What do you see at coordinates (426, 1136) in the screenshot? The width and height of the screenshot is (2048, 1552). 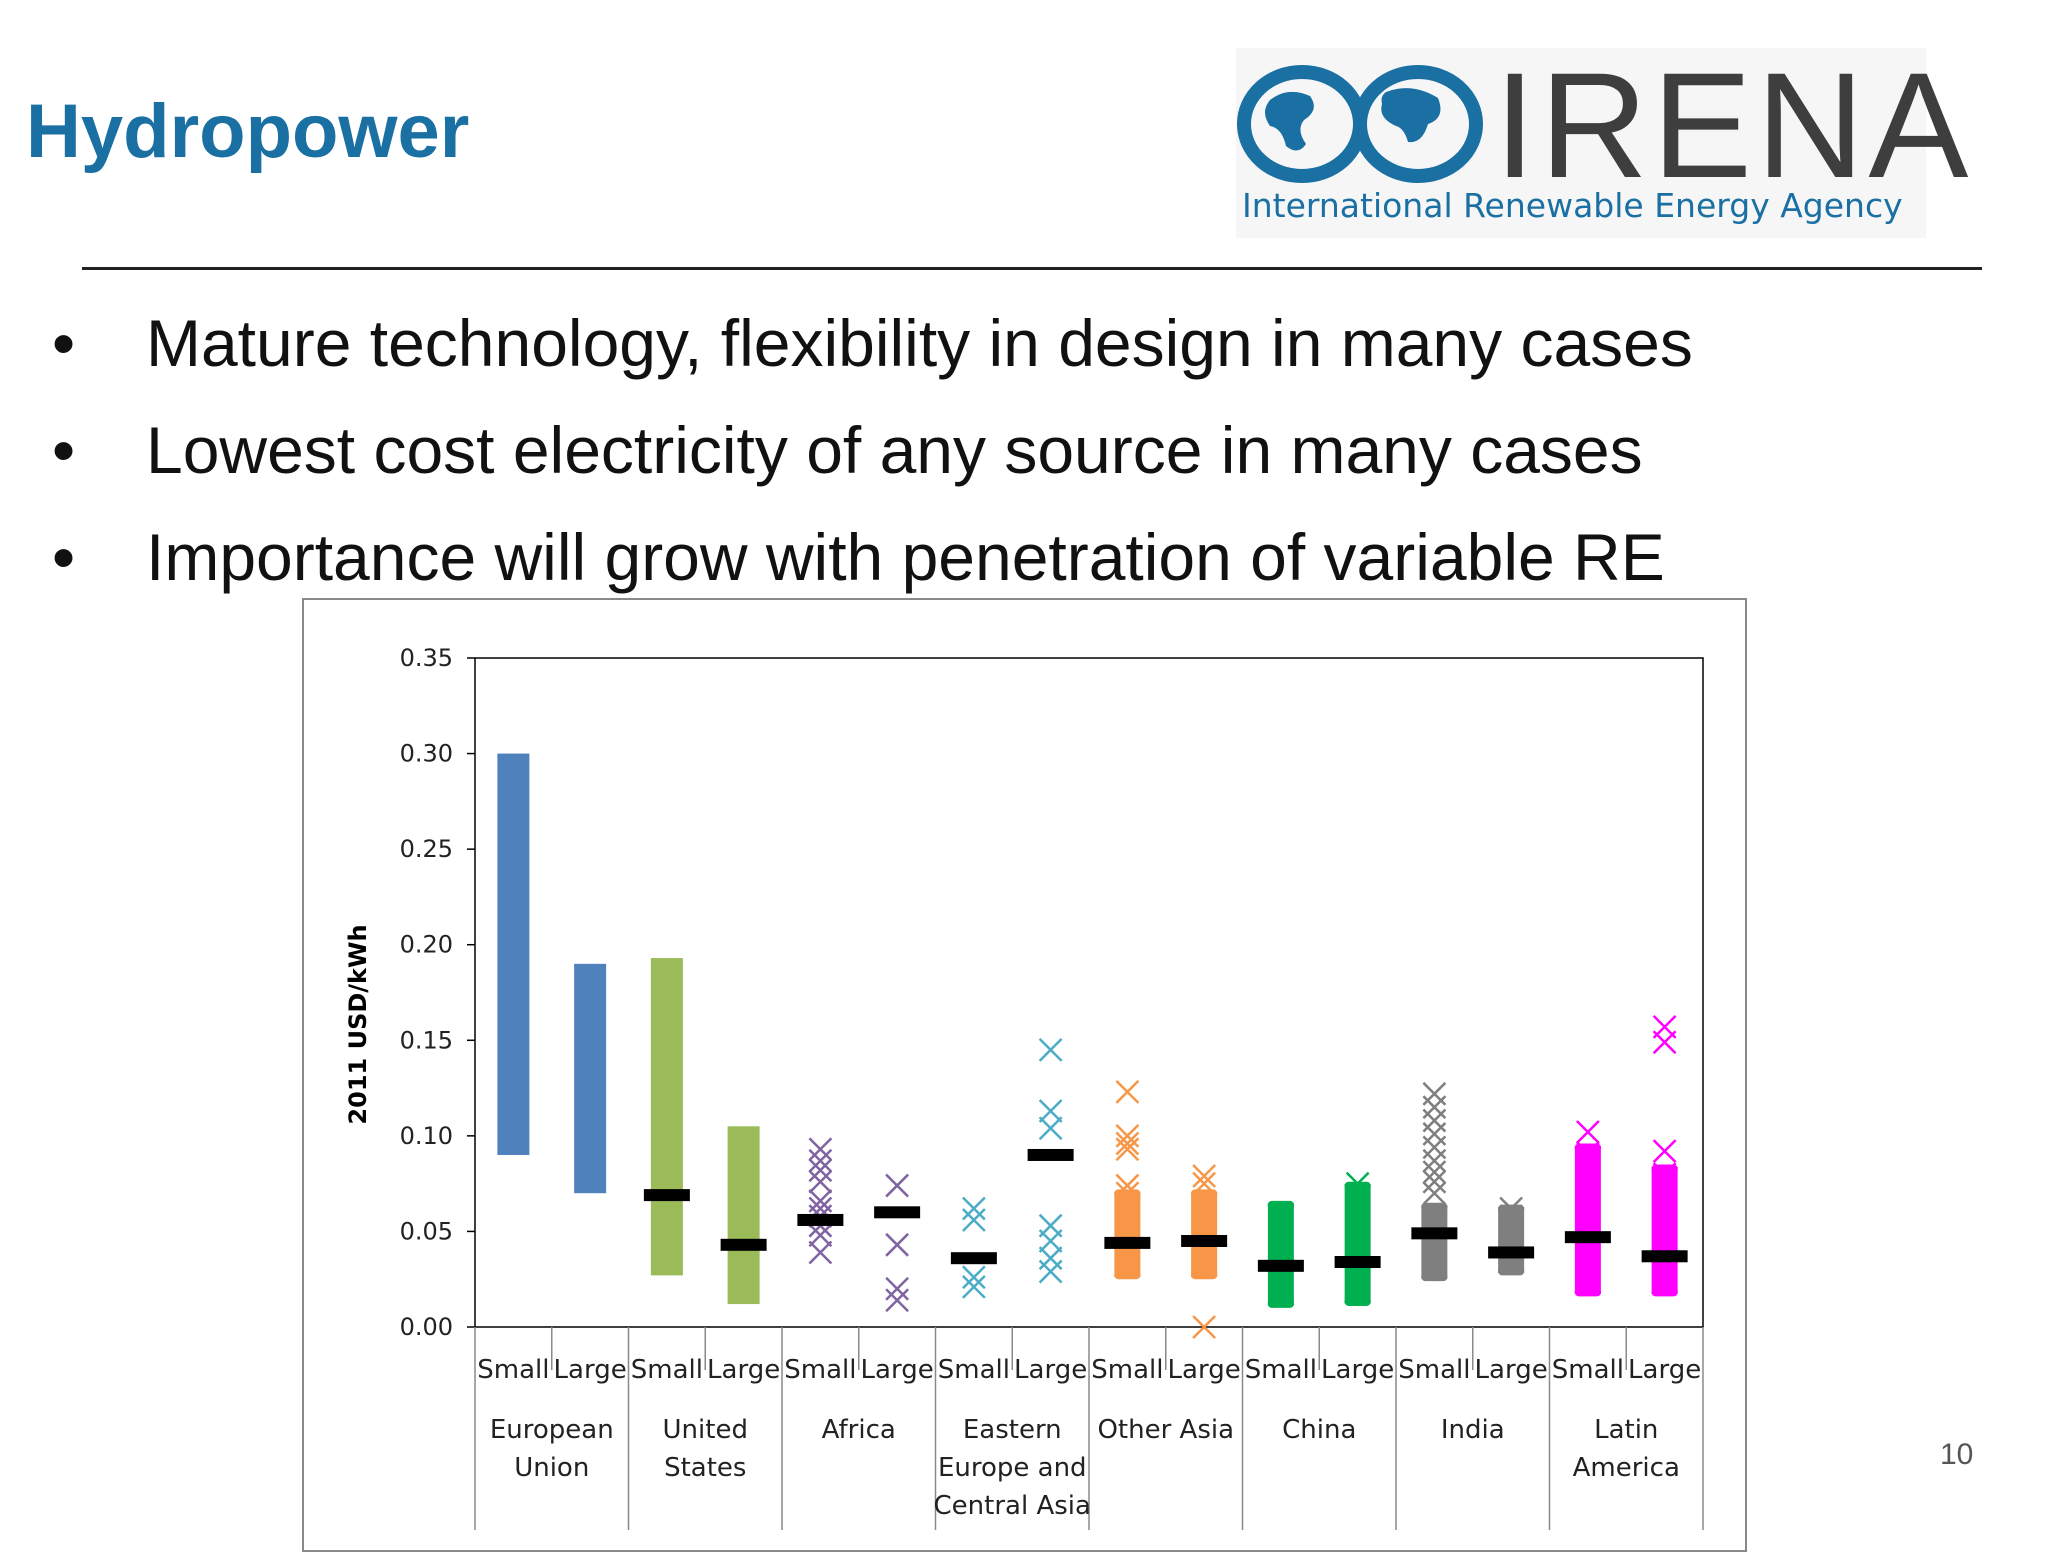 I see `y-tick-label: 0.10` at bounding box center [426, 1136].